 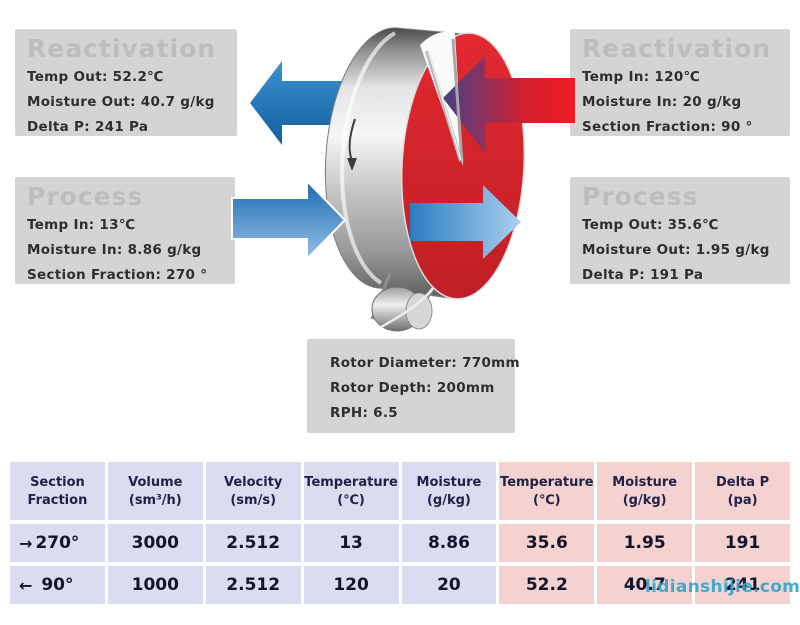 I want to click on process-temp-in: Temp In: 13℃, so click(x=81, y=225).